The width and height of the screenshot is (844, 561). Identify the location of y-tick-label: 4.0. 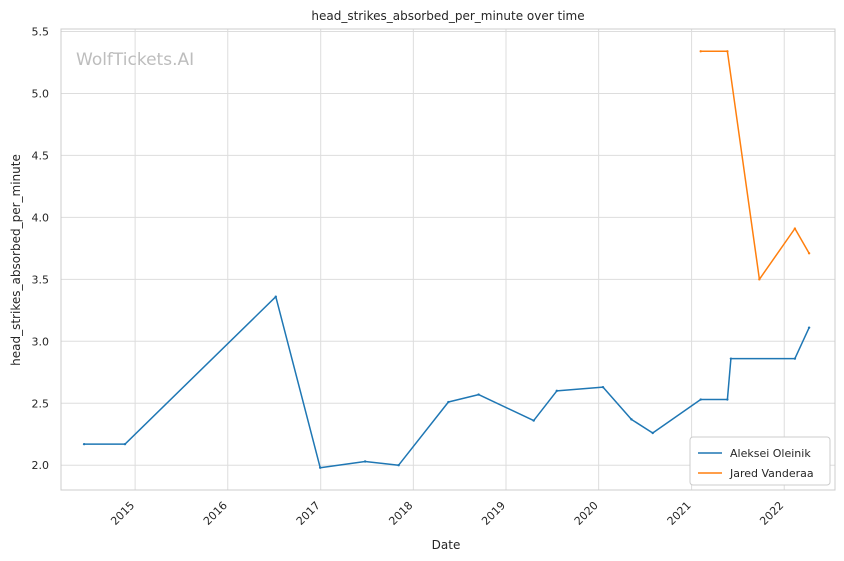
(41, 217).